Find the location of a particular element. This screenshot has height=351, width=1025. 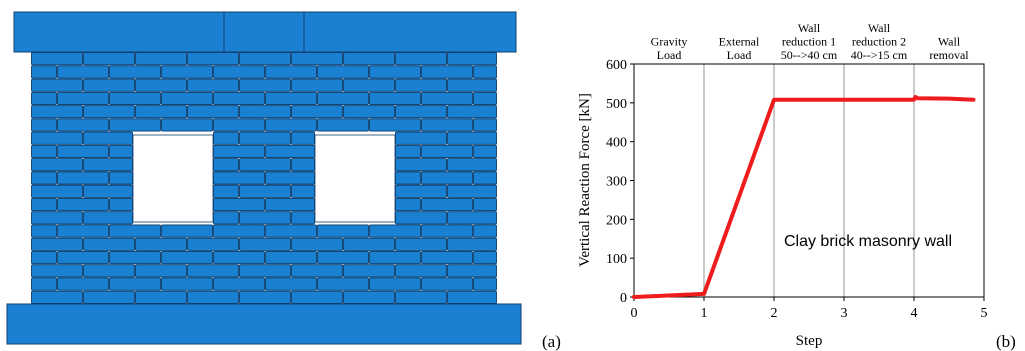

stage-label-line: Wall is located at coordinates (809, 28).